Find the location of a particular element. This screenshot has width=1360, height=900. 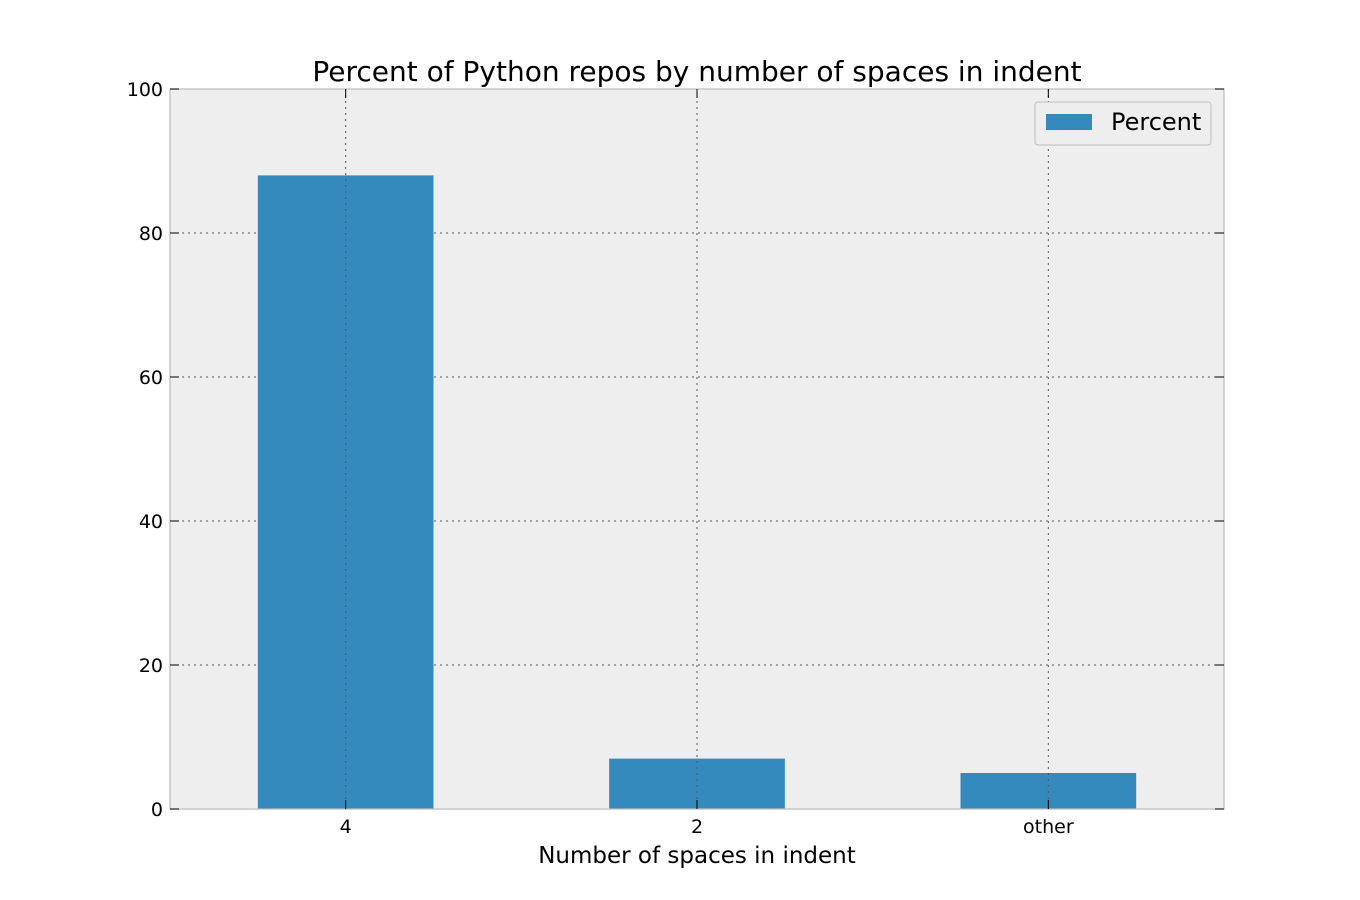

x-tick-label: 4 is located at coordinates (346, 827).